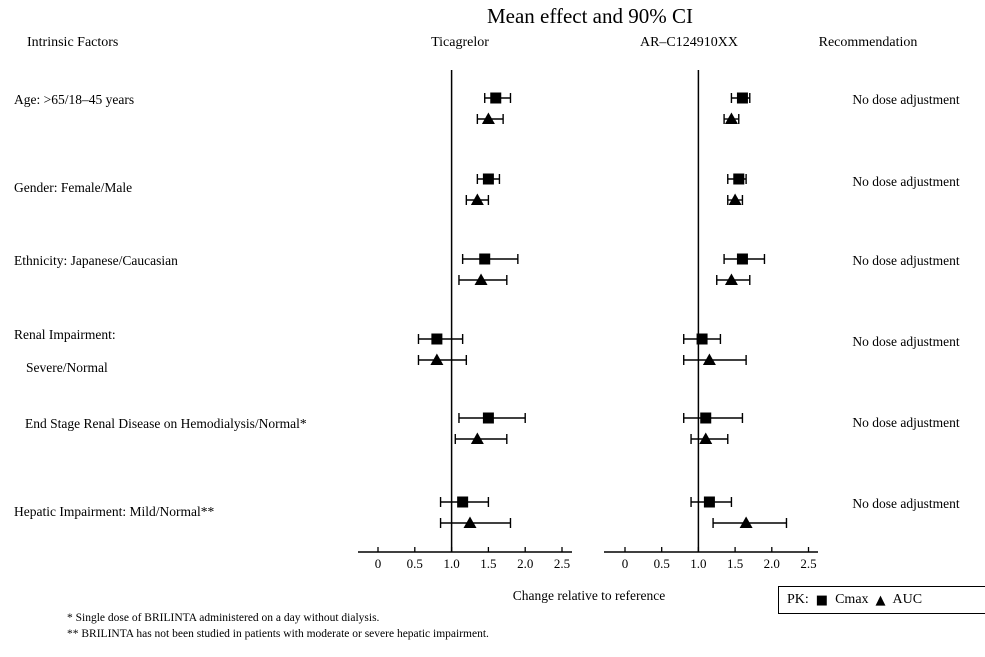 This screenshot has width=985, height=657. What do you see at coordinates (590, 16) in the screenshot?
I see `chart-title: Mean effect and 90% CI` at bounding box center [590, 16].